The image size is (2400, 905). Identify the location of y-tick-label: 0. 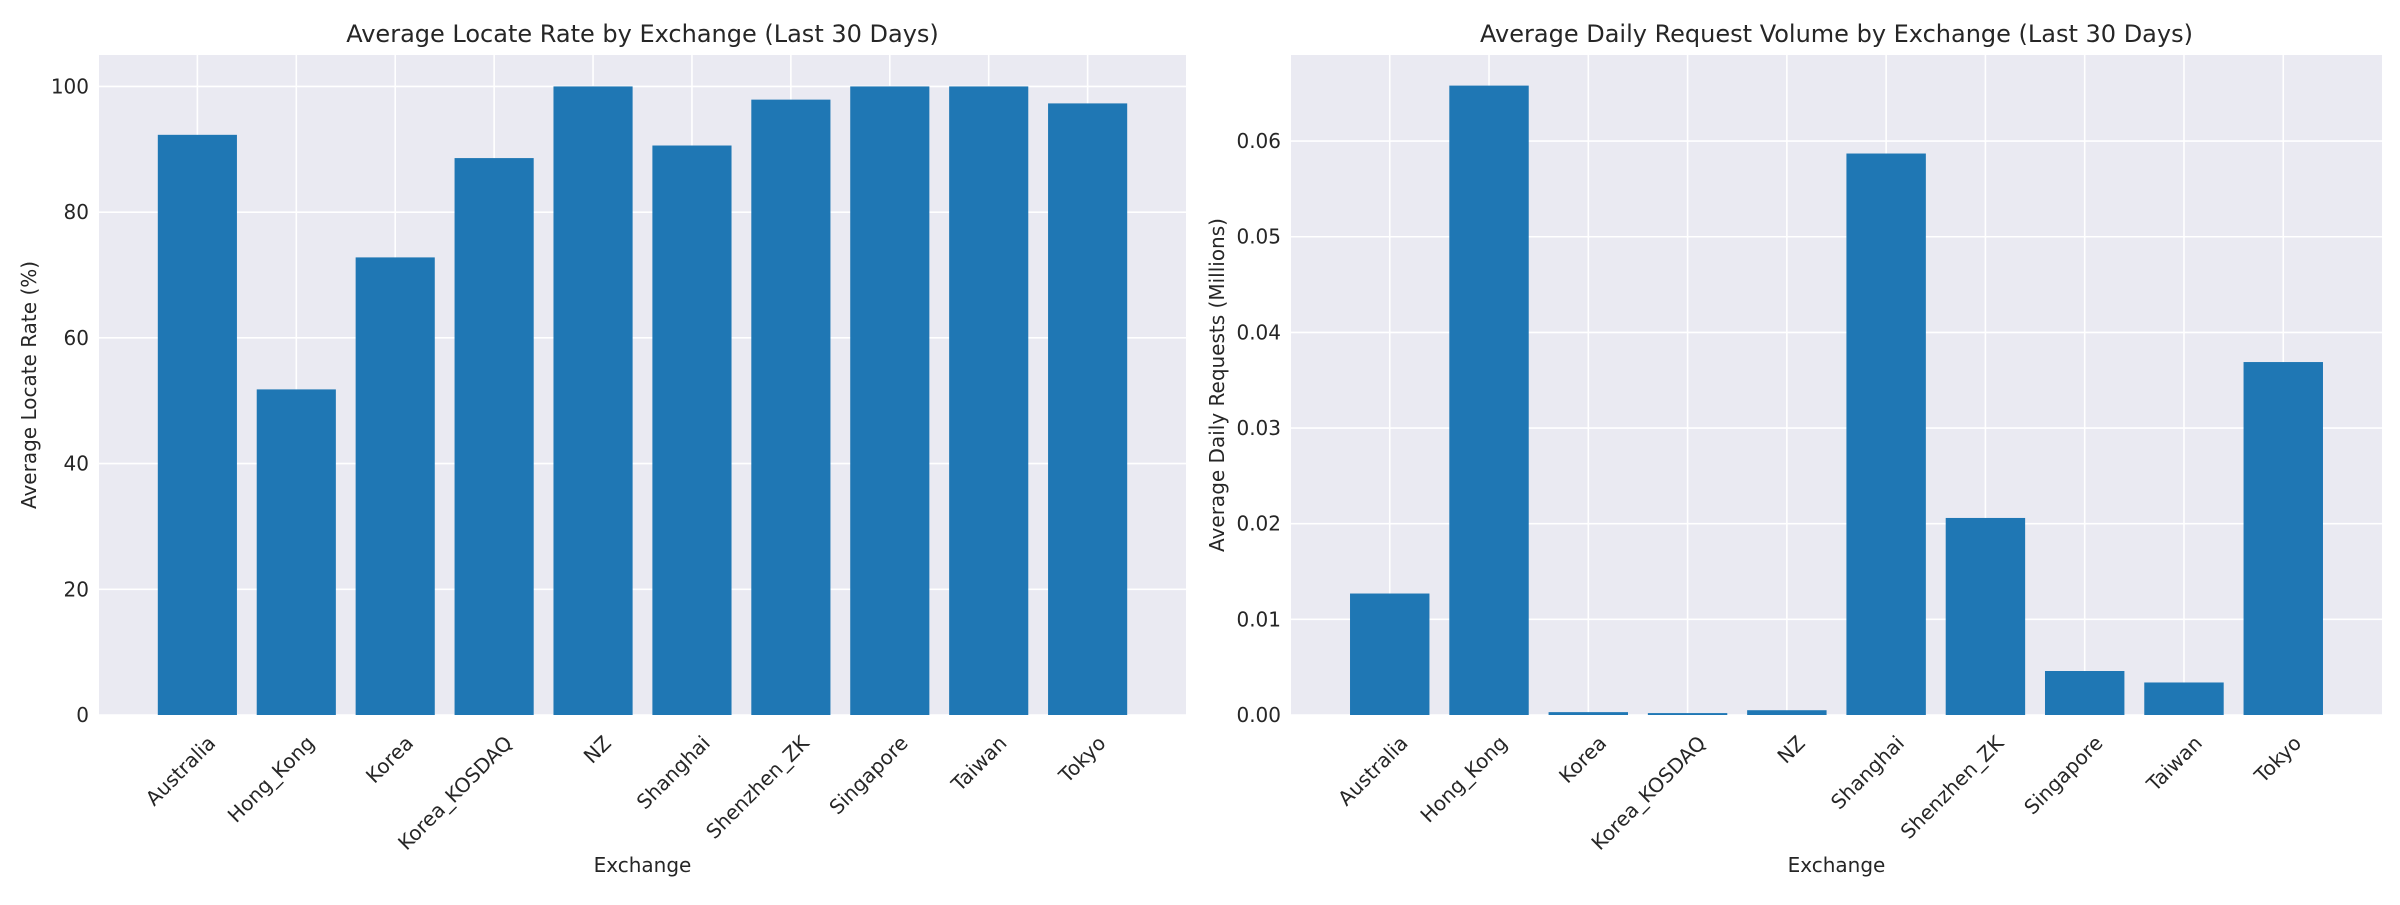
(82, 715).